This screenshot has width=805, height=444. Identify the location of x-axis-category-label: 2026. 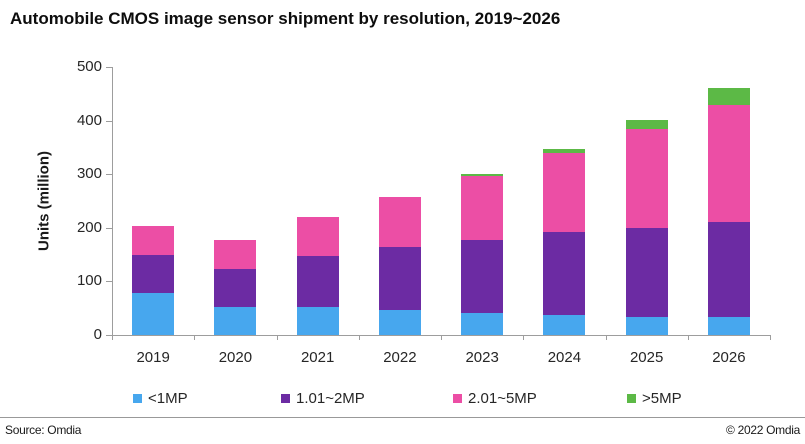
(729, 357).